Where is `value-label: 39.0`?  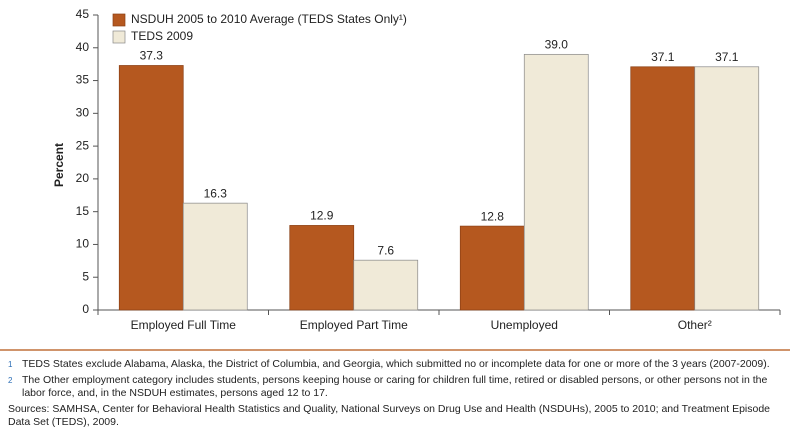 value-label: 39.0 is located at coordinates (557, 45).